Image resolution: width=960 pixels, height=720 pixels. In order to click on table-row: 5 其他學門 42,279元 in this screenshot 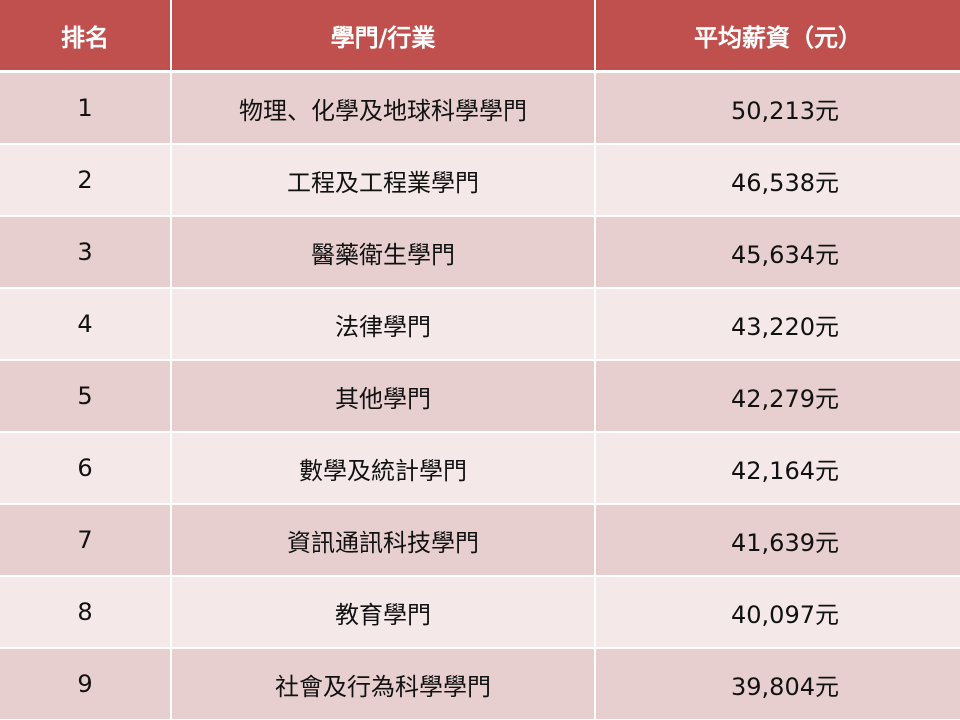, I will do `click(480, 396)`.